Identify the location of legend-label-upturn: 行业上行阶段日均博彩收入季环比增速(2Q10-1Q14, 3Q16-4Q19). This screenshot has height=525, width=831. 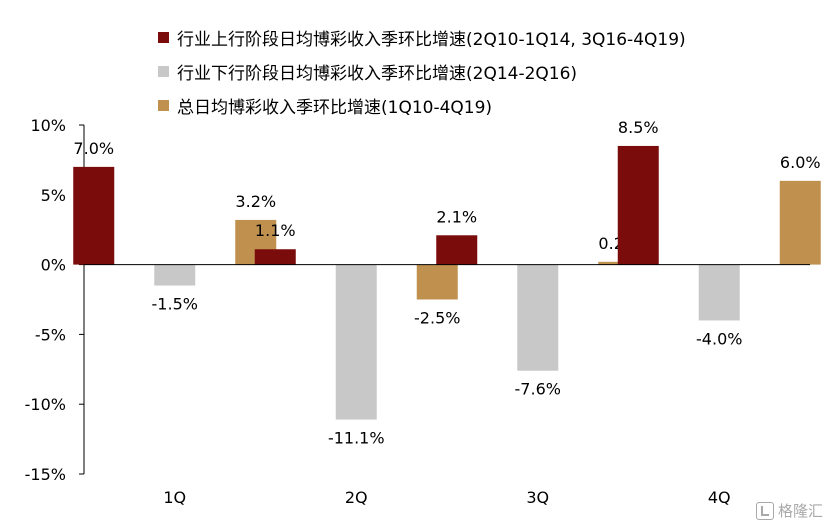
(431, 39).